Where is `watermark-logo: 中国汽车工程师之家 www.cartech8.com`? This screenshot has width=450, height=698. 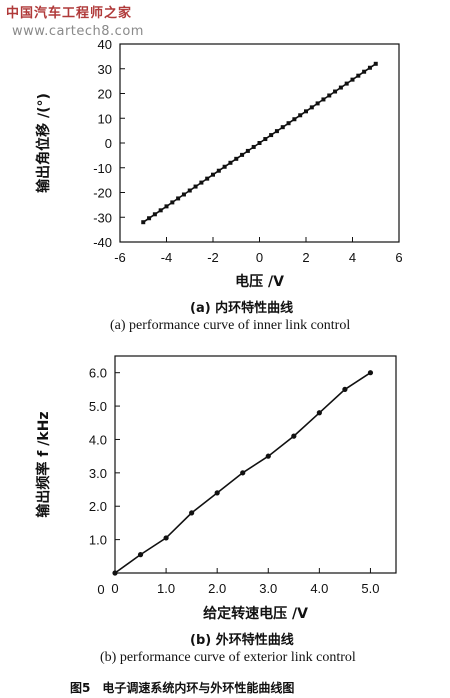 watermark-logo: 中国汽车工程师之家 www.cartech8.com is located at coordinates (84, 24).